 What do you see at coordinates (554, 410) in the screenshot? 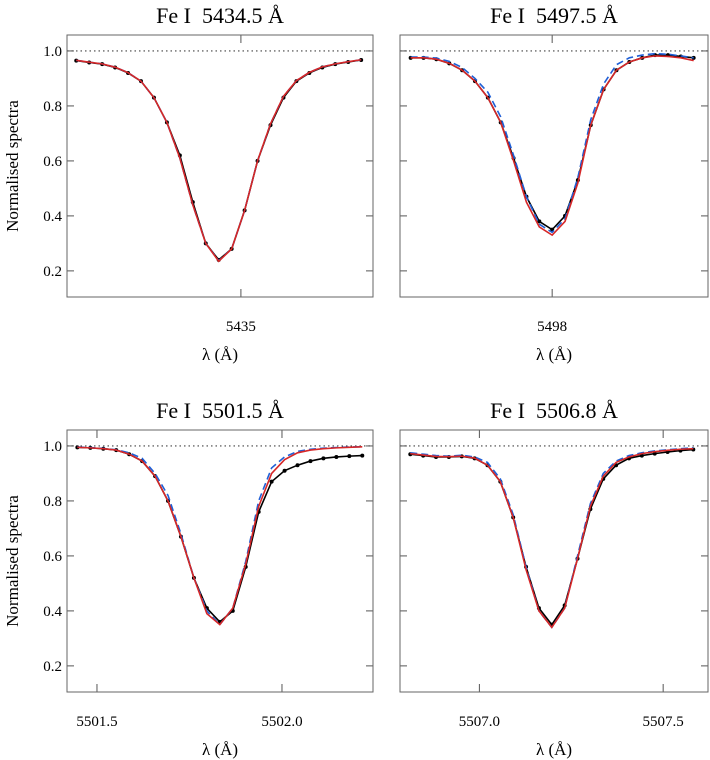
I see `panel-title: Fe I 5506.8 Å` at bounding box center [554, 410].